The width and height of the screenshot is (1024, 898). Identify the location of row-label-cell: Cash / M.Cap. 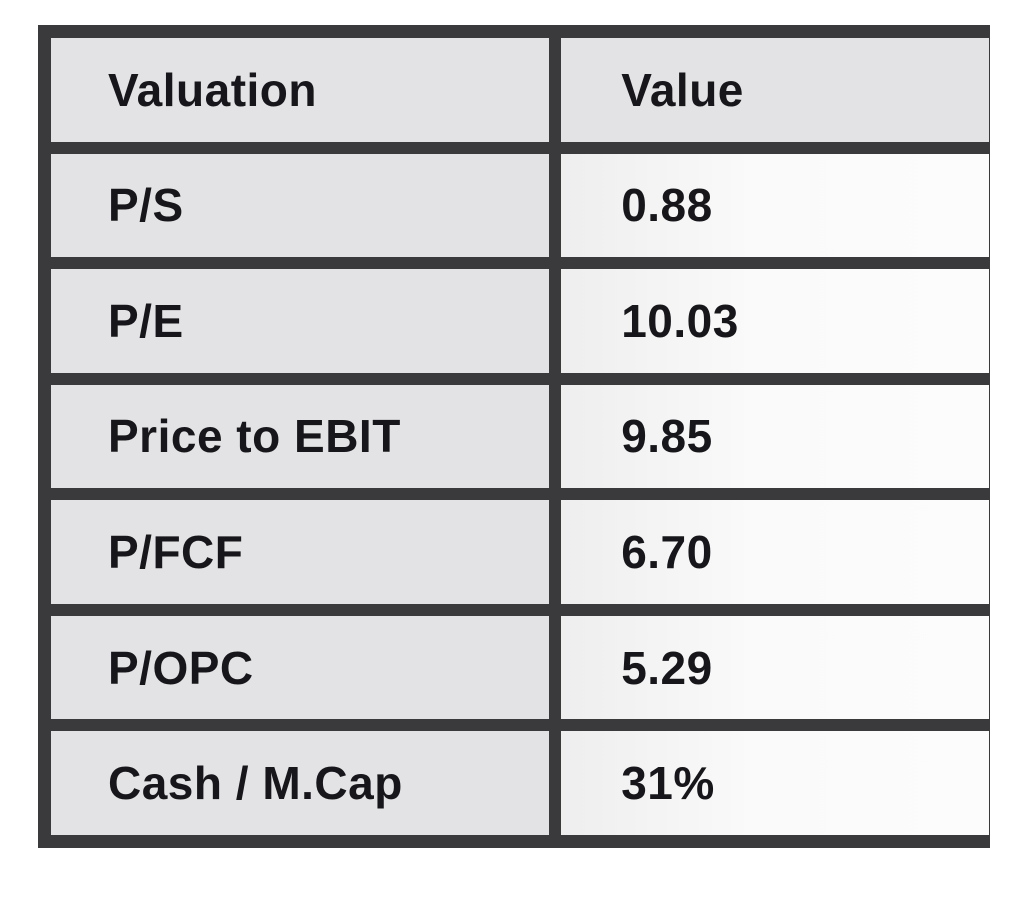
(300, 783).